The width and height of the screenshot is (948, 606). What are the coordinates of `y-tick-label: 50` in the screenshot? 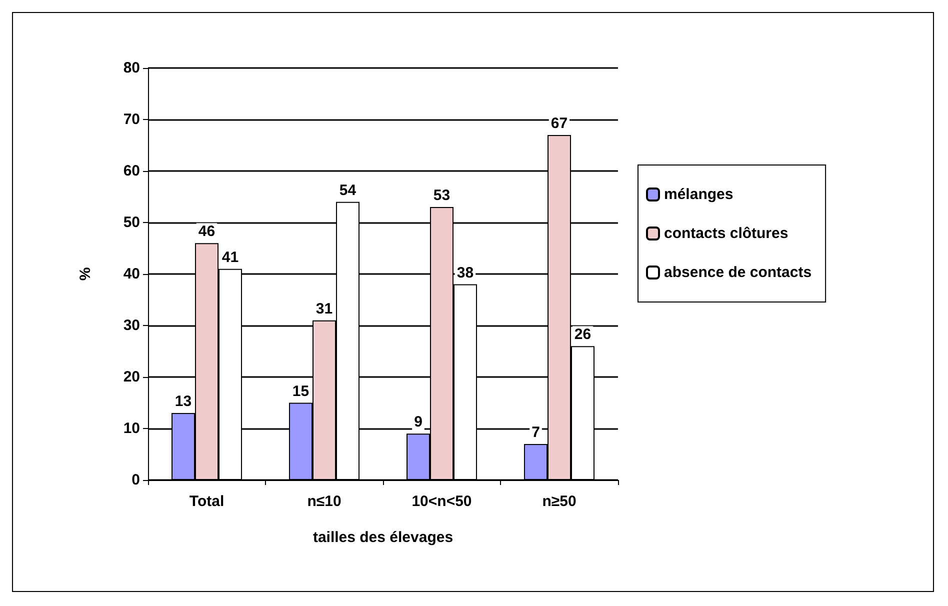 It's located at (131, 222).